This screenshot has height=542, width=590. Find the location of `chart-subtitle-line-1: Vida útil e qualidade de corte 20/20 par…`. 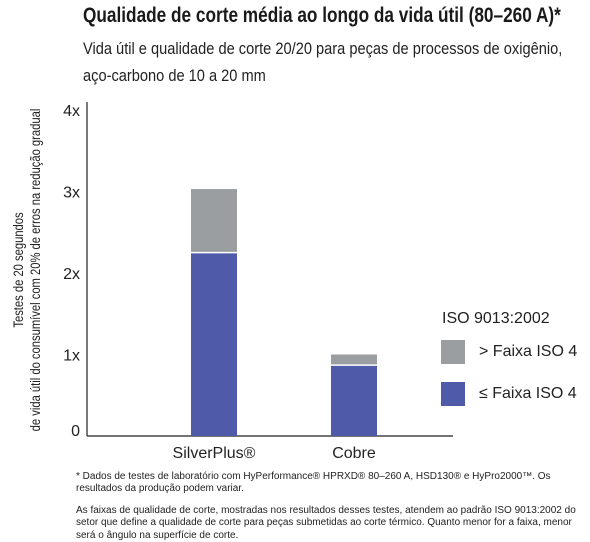

chart-subtitle-line-1: Vida útil e qualidade de corte 20/20 par… is located at coordinates (323, 48).